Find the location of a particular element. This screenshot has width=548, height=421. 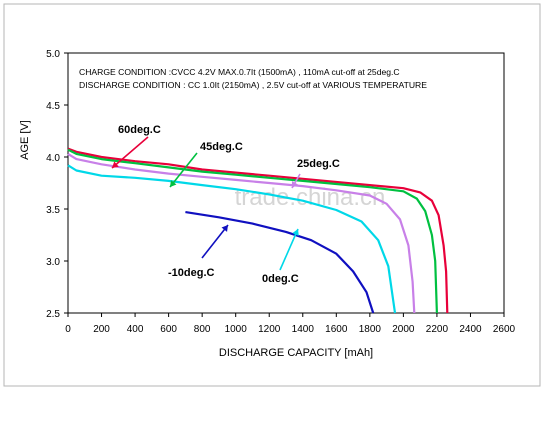

series-label-60deg-c: 60deg.C is located at coordinates (139, 130).